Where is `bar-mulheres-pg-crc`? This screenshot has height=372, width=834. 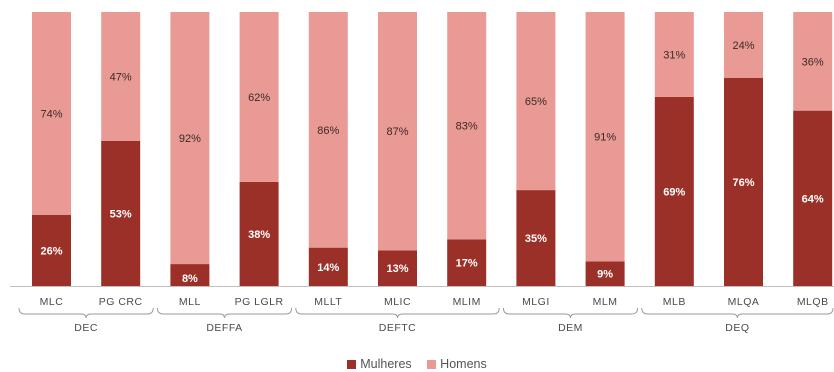
bar-mulheres-pg-crc is located at coordinates (121, 213).